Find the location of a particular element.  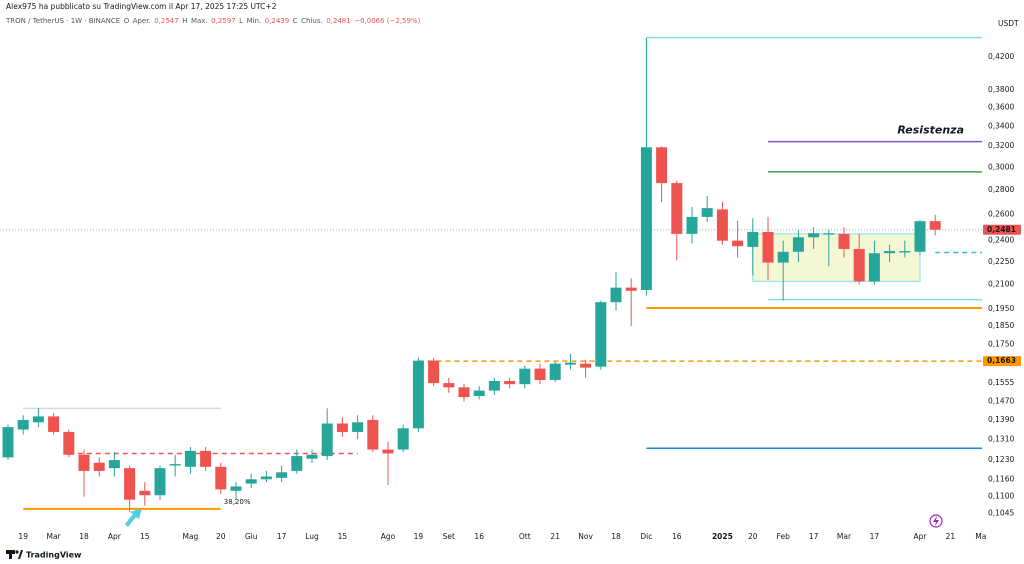

price-tag-label: 0,1663 is located at coordinates (1001, 360).